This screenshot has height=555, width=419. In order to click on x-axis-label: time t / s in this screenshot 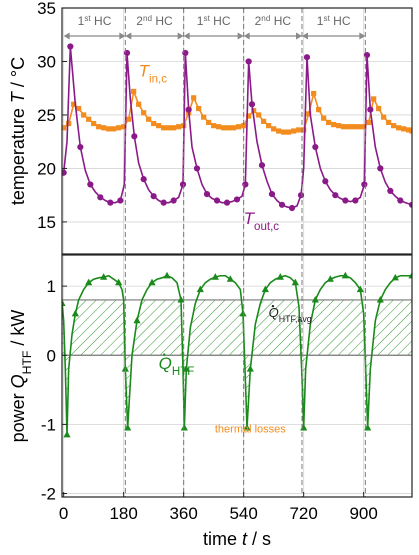, I will do `click(237, 539)`.